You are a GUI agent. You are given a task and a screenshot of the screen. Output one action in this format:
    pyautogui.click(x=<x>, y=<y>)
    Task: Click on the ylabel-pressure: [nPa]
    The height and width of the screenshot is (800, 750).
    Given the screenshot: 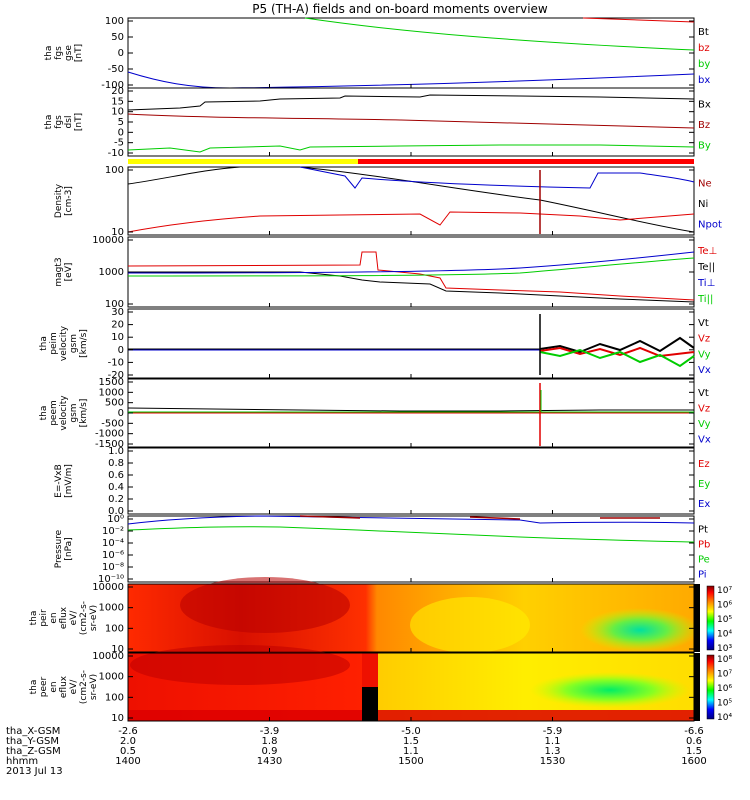 What is the action you would take?
    pyautogui.click(x=69, y=548)
    